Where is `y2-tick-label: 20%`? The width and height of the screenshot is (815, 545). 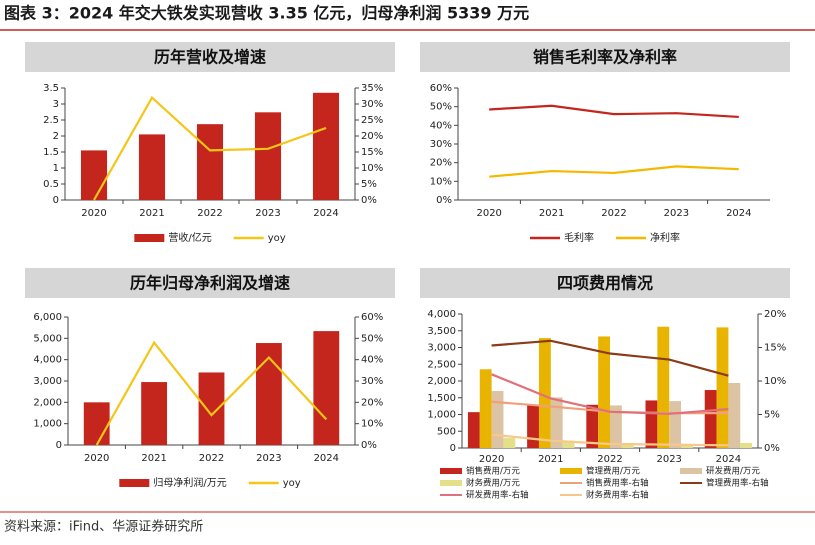 y2-tick-label: 20% is located at coordinates (372, 402).